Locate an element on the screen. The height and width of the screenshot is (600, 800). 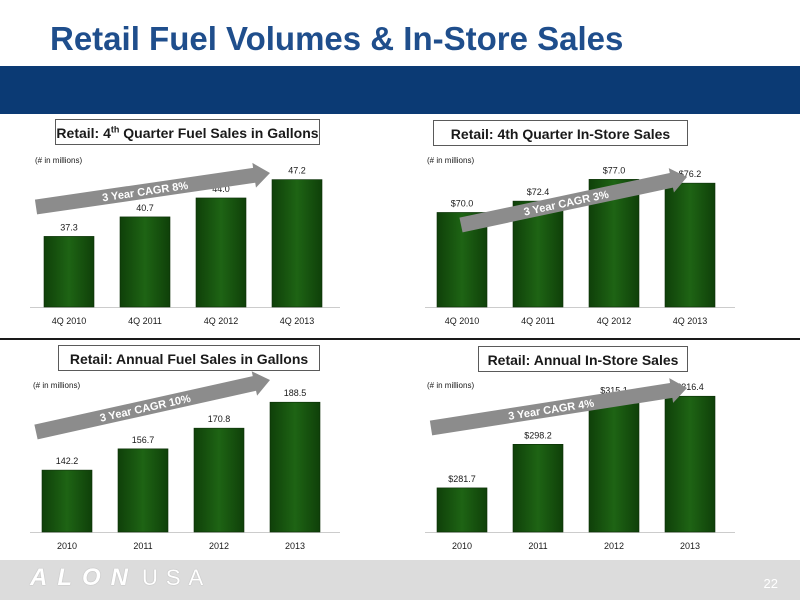
data-label: 170.8 is located at coordinates (219, 419).